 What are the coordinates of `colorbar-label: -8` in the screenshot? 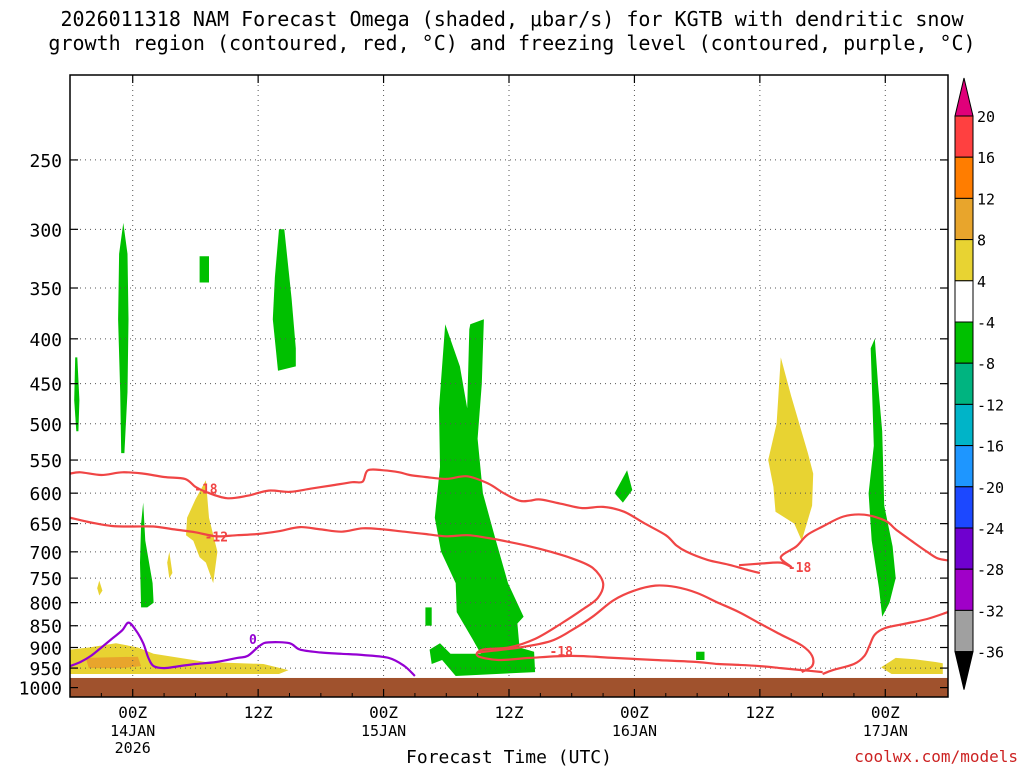 It's located at (986, 364).